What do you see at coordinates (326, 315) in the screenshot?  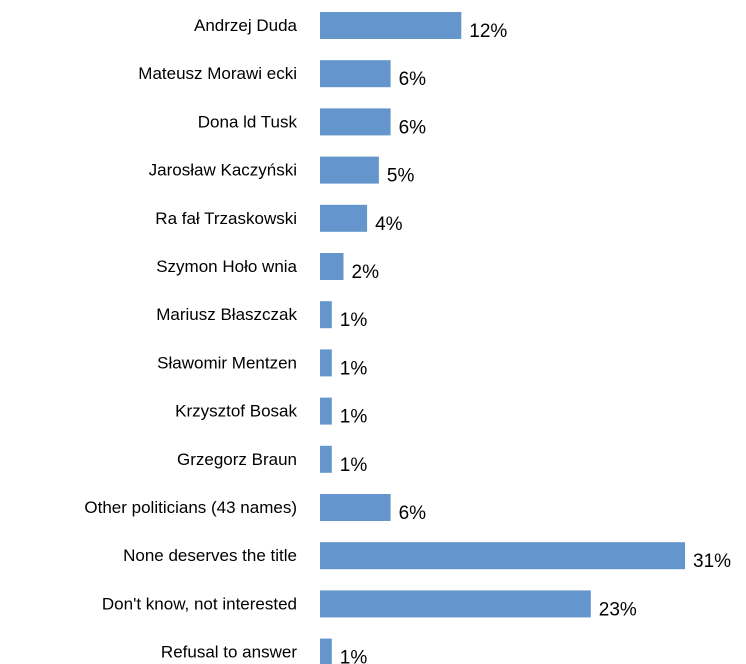 I see `bar-mariusz-b-aszczak` at bounding box center [326, 315].